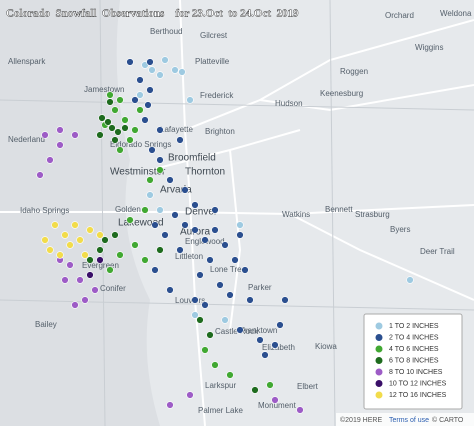 This screenshot has height=431, width=474. Describe the element at coordinates (308, 386) in the screenshot. I see `place-label: Elbert` at that location.